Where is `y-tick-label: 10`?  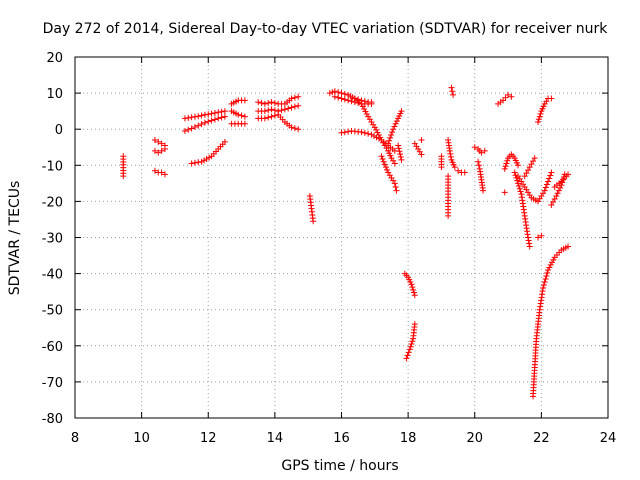
y-tick-label: 10 is located at coordinates (54, 94).